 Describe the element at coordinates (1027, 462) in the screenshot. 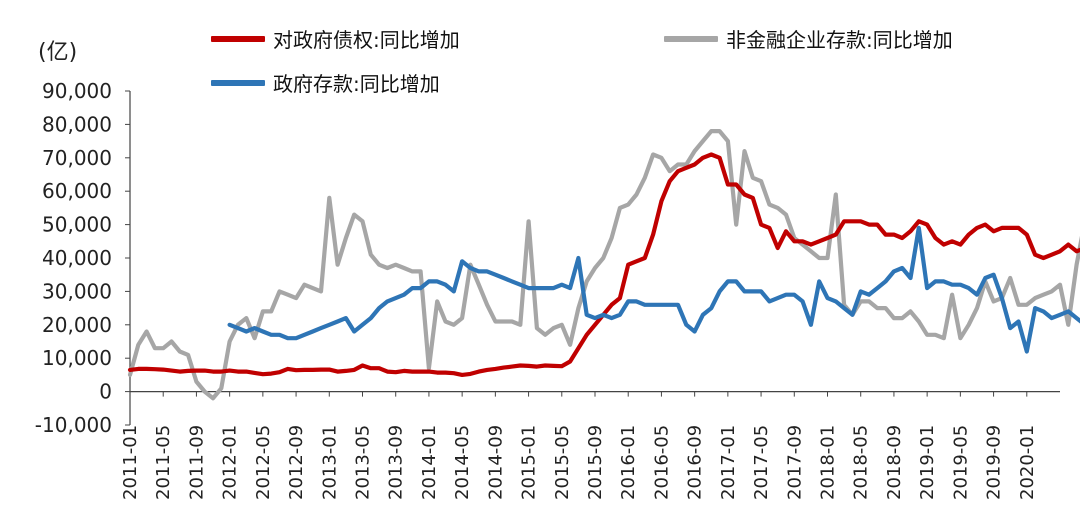

I see `x-tick-label: 2020-01` at that location.